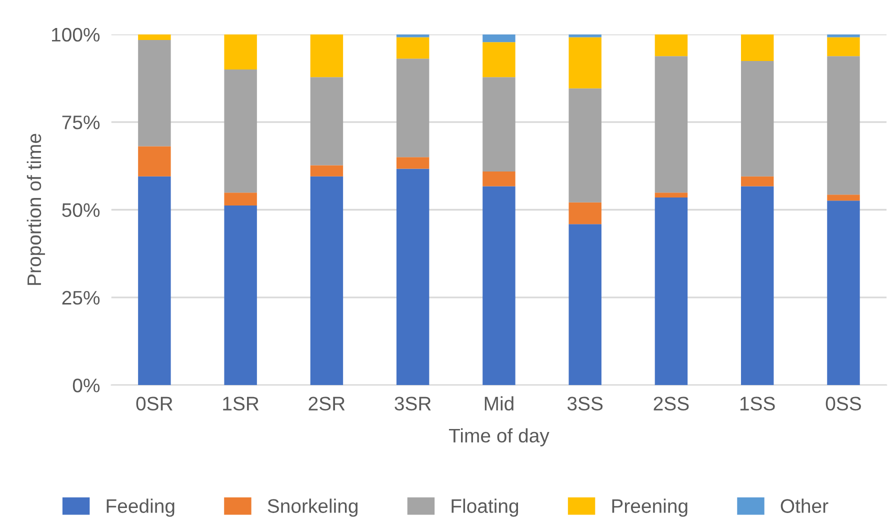 The height and width of the screenshot is (529, 891). I want to click on y-tick-label: 75%, so click(81, 123).